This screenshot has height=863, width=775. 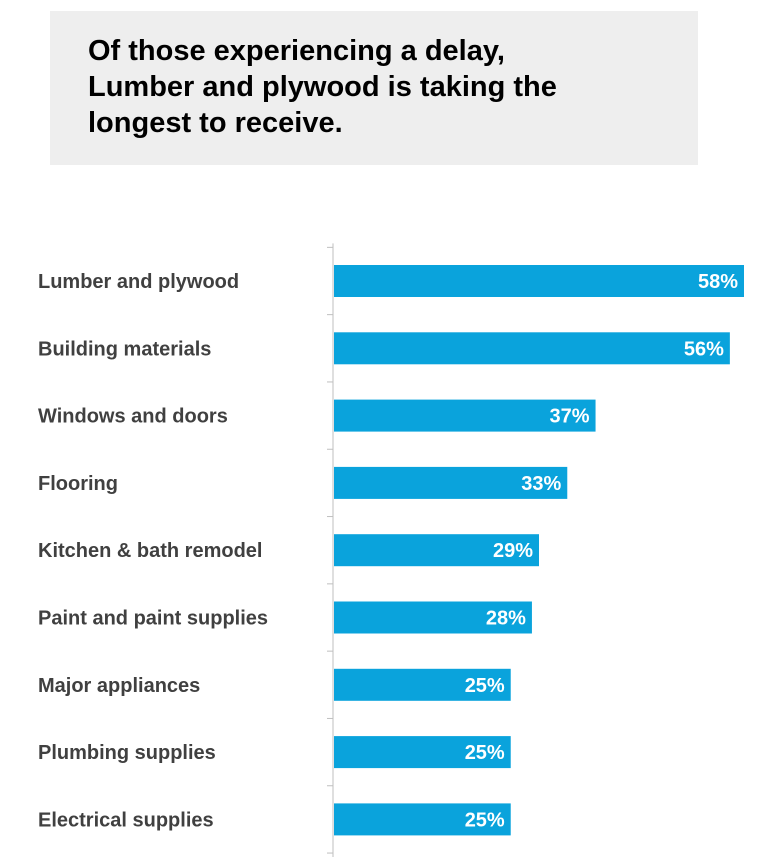 I want to click on category-label: Building materials, so click(x=124, y=349).